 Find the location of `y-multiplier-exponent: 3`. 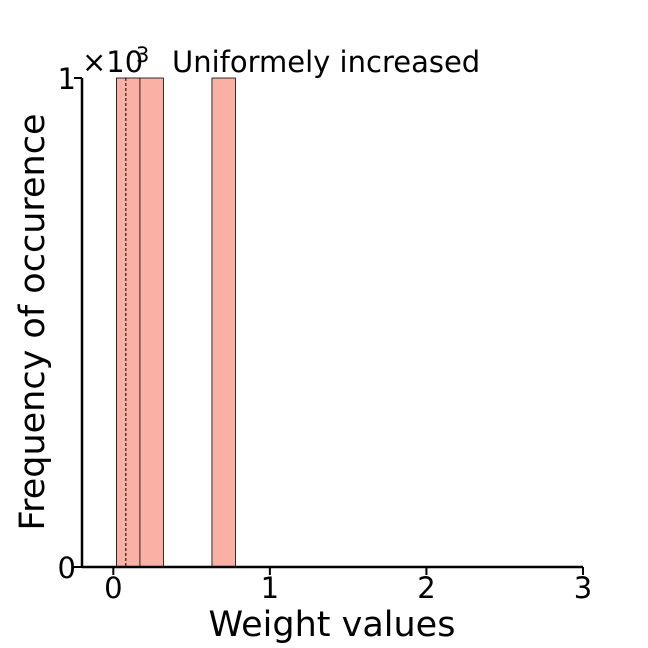

y-multiplier-exponent: 3 is located at coordinates (142, 55).